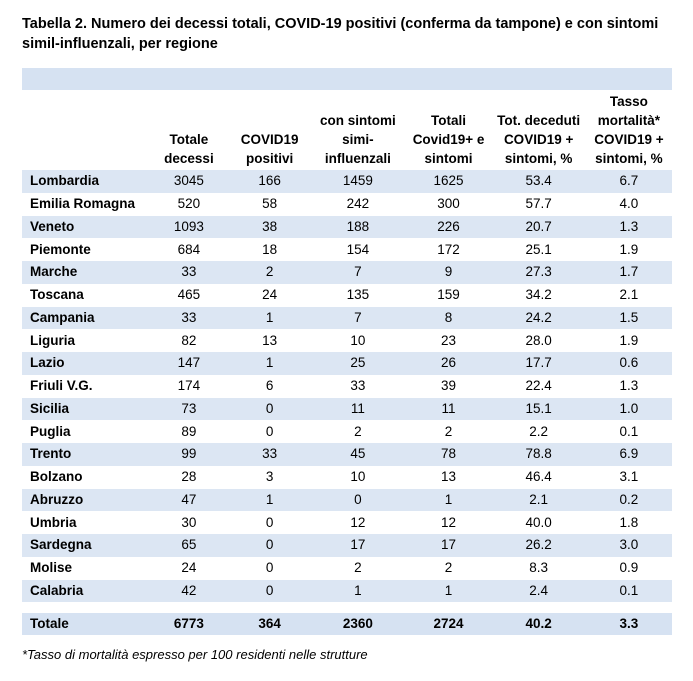  Describe the element at coordinates (347, 608) in the screenshot. I see `spacer-row` at that location.